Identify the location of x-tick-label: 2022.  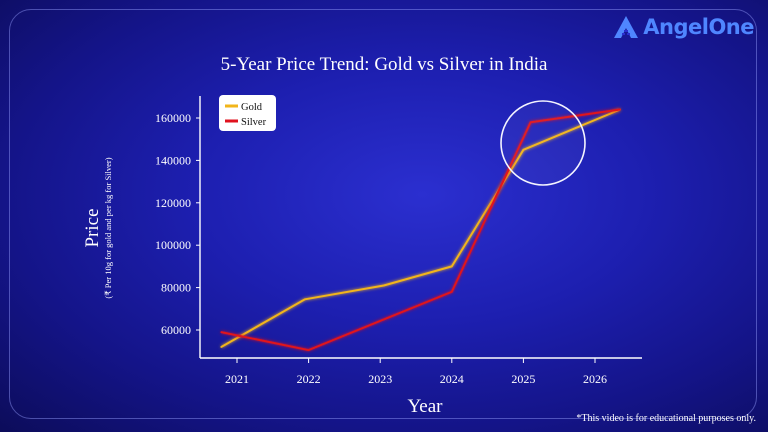
(309, 379).